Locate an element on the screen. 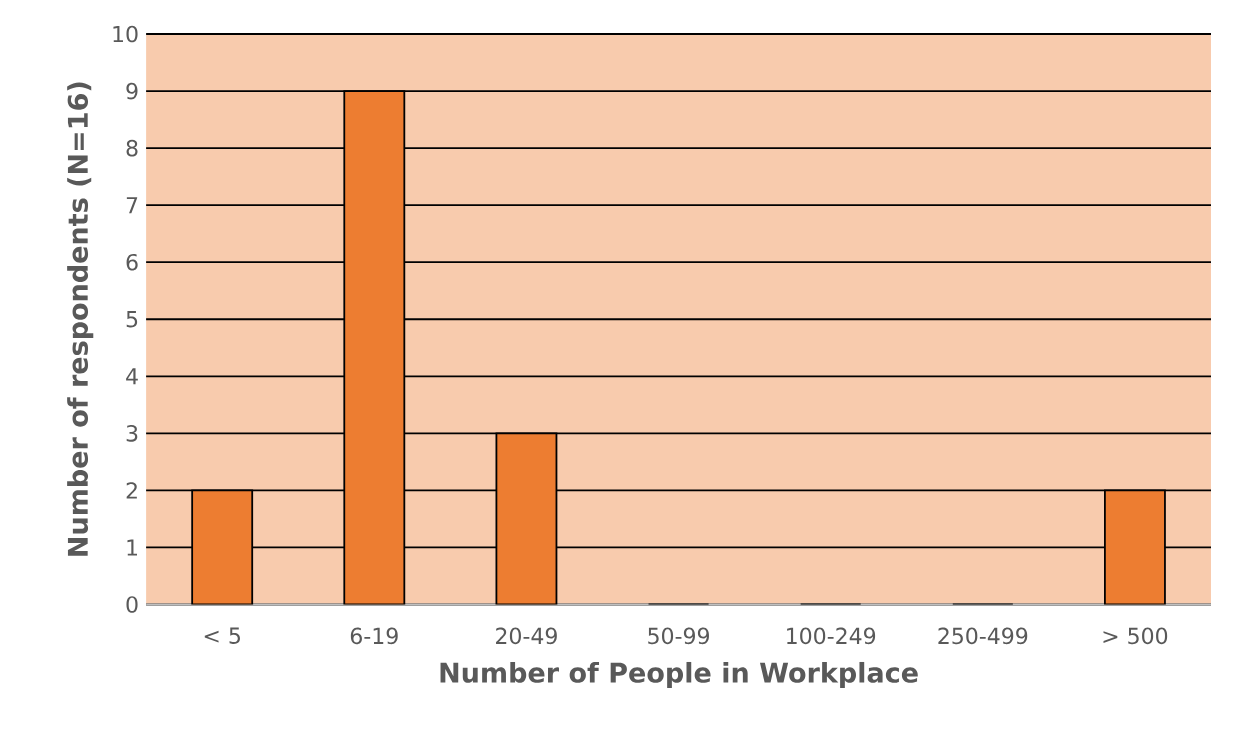 The image size is (1241, 743). y-tick-label: 8 is located at coordinates (132, 148).